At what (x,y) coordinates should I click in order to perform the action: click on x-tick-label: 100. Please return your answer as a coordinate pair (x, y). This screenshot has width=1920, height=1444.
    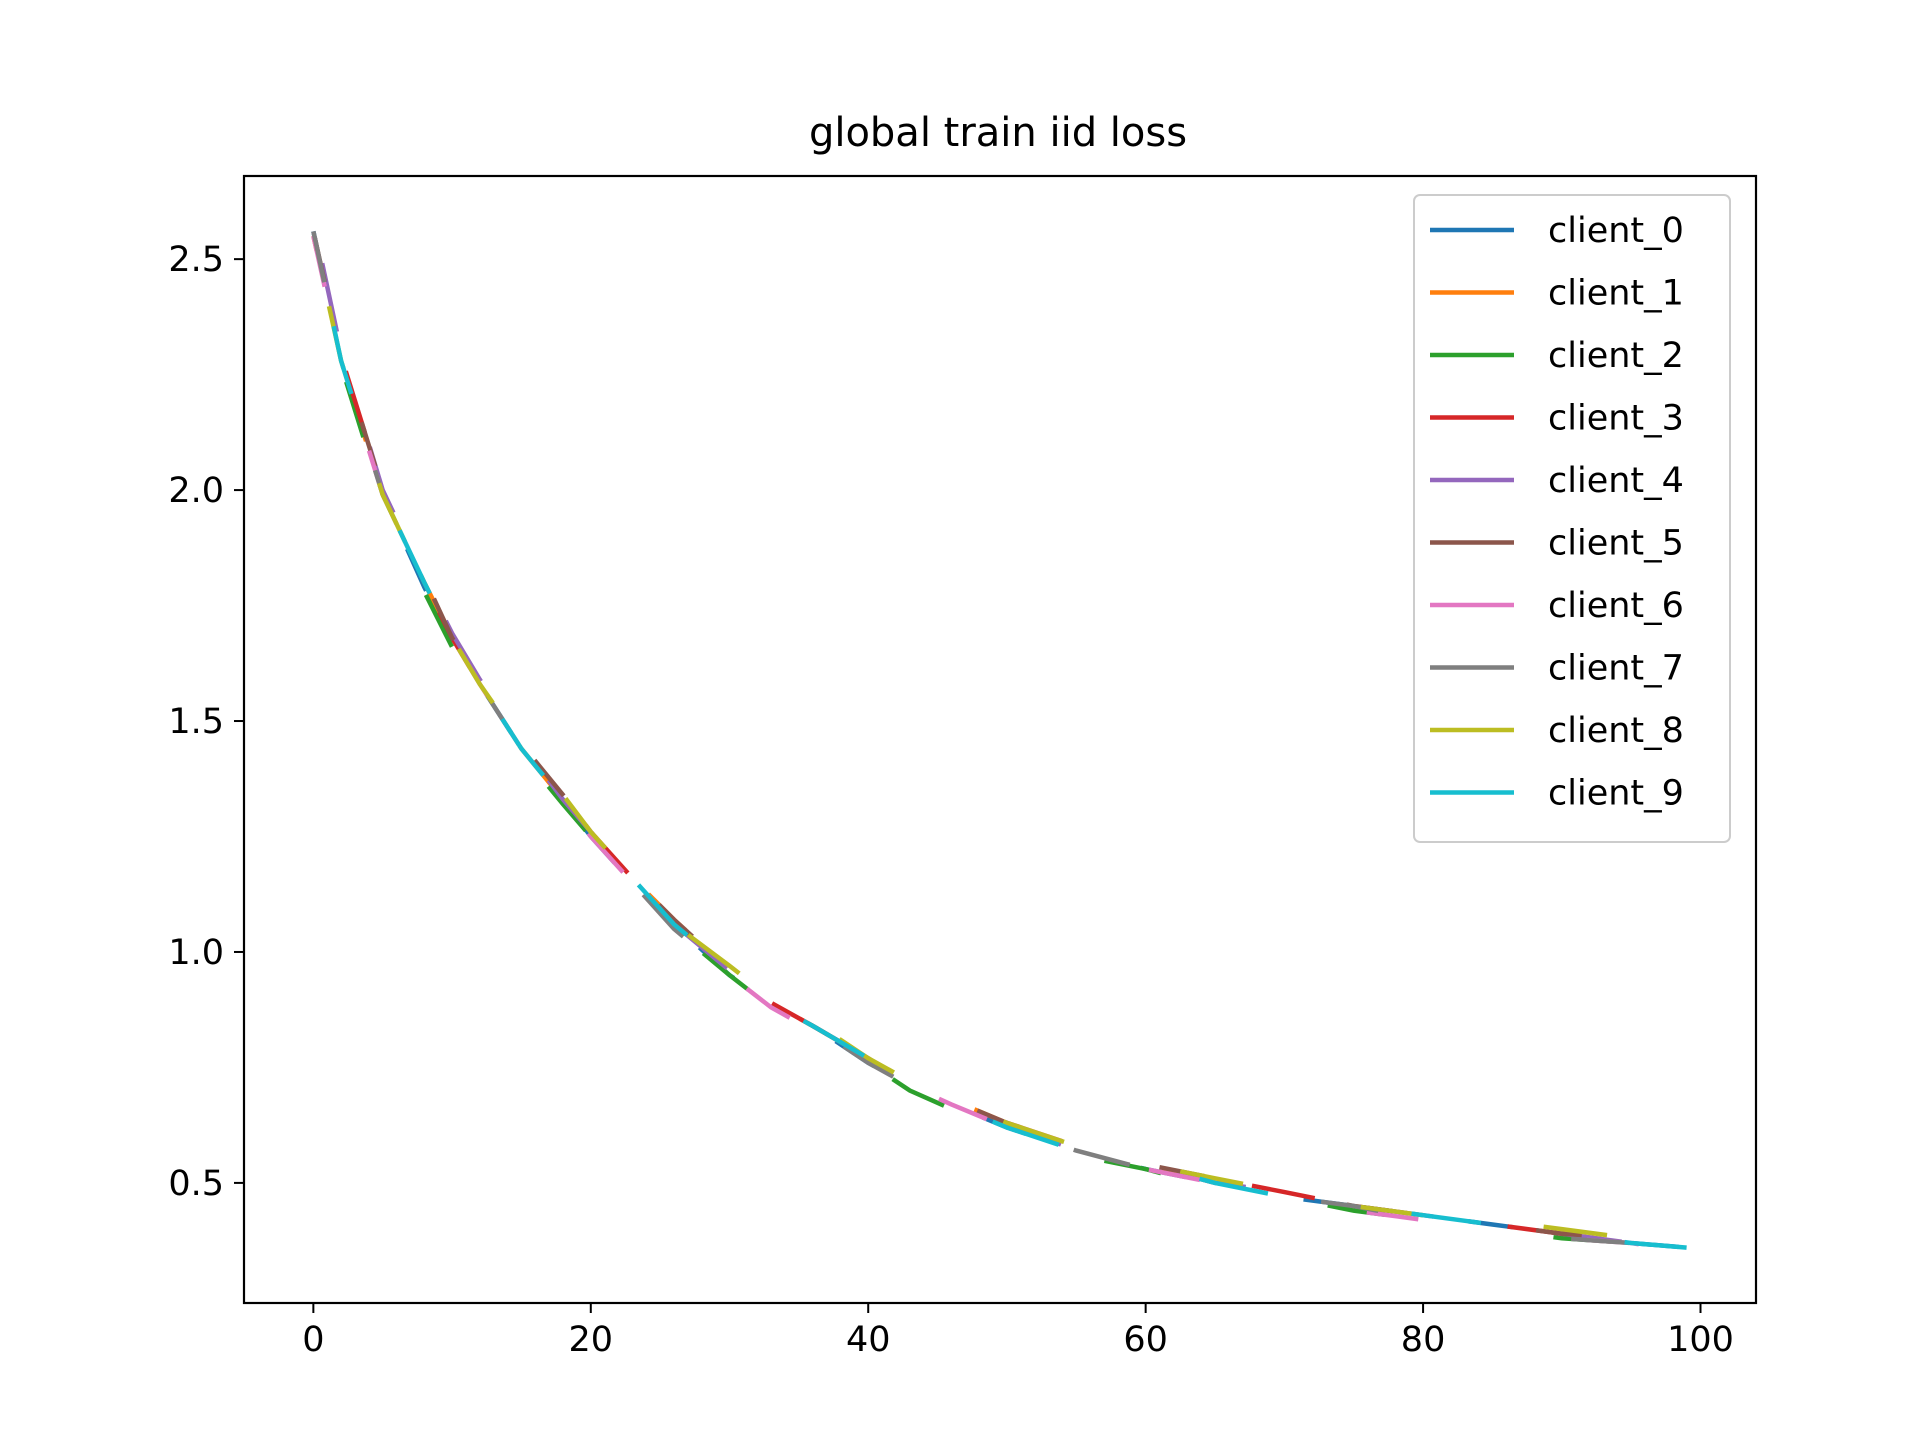
    Looking at the image, I should click on (1700, 1340).